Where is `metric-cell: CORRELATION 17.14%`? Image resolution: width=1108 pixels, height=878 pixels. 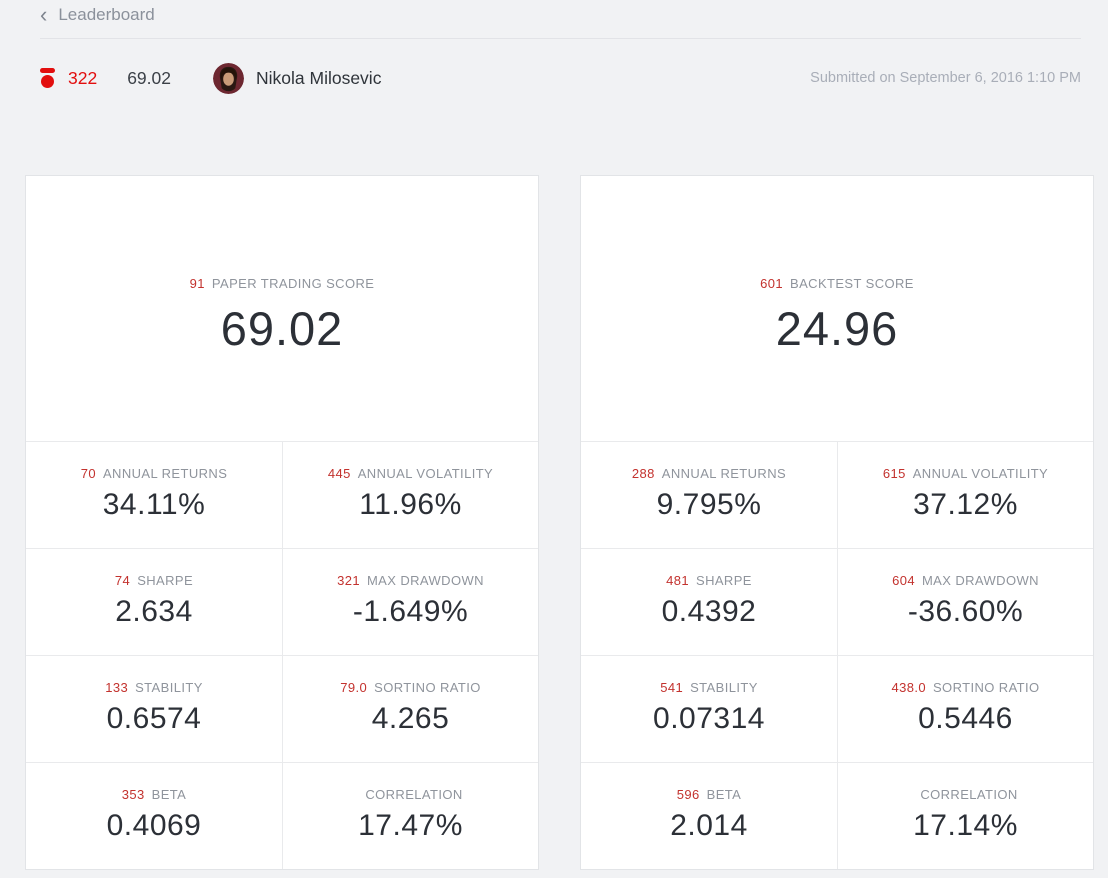
metric-cell: CORRELATION 17.14% is located at coordinates (965, 815).